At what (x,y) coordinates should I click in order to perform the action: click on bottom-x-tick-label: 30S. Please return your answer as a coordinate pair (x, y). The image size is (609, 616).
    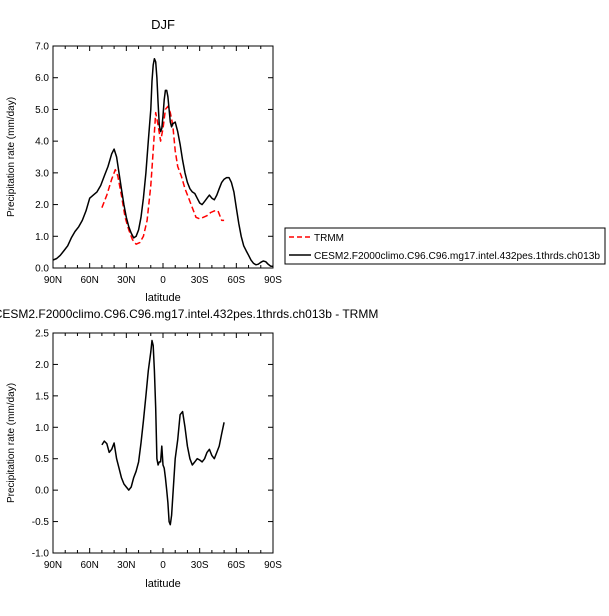
    Looking at the image, I should click on (200, 565).